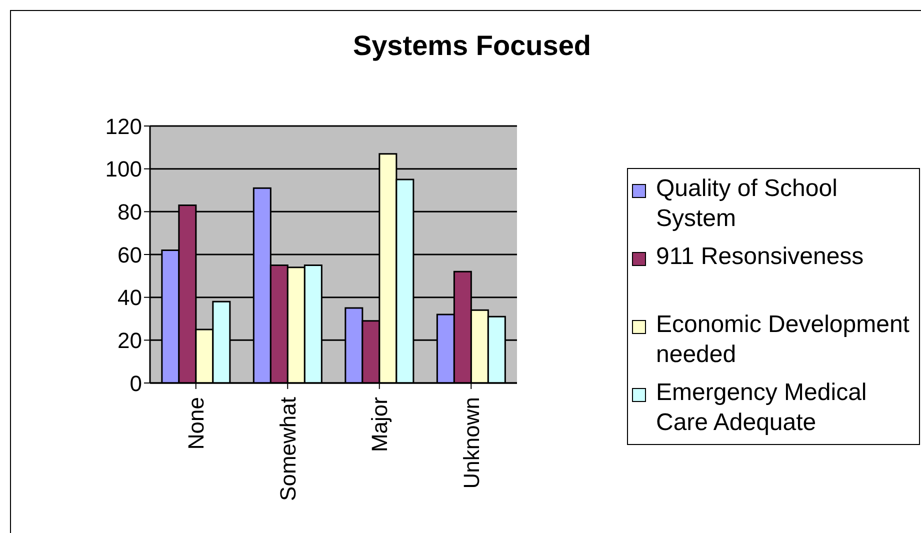 This screenshot has width=921, height=533. Describe the element at coordinates (136, 383) in the screenshot. I see `y-tick-label: 0` at that location.